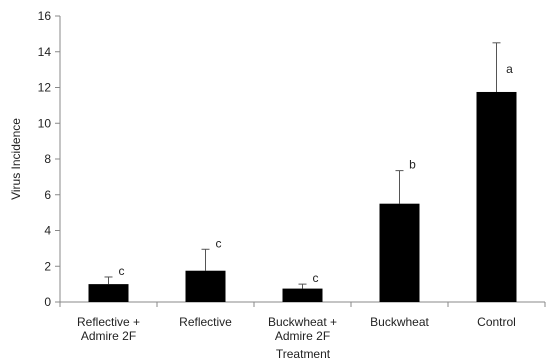  I want to click on significance-letter: b, so click(412, 165).